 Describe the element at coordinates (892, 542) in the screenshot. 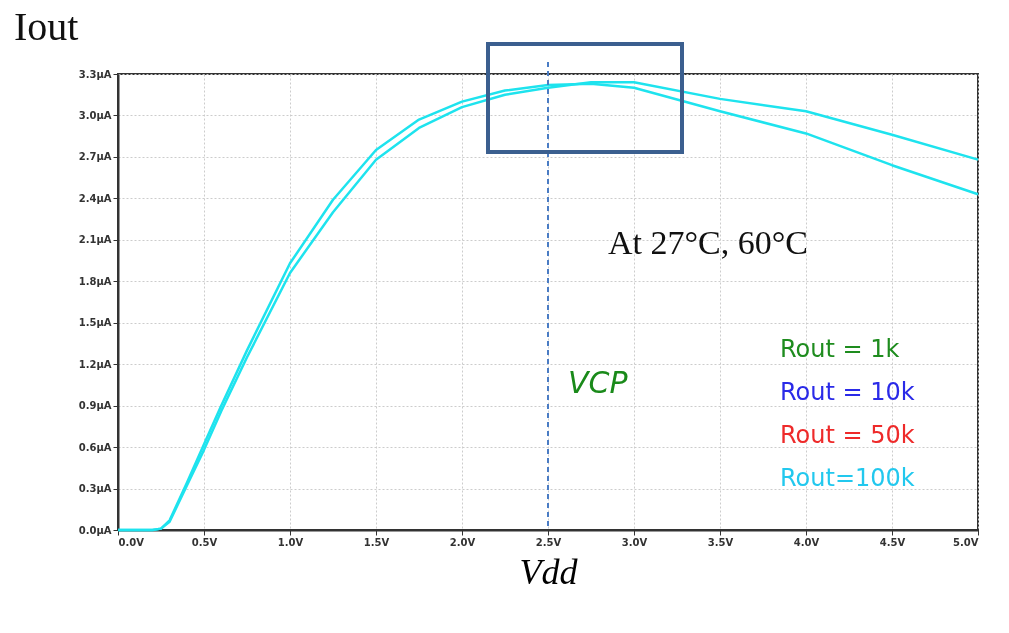

I see `x-tick-label: 4.5V` at that location.